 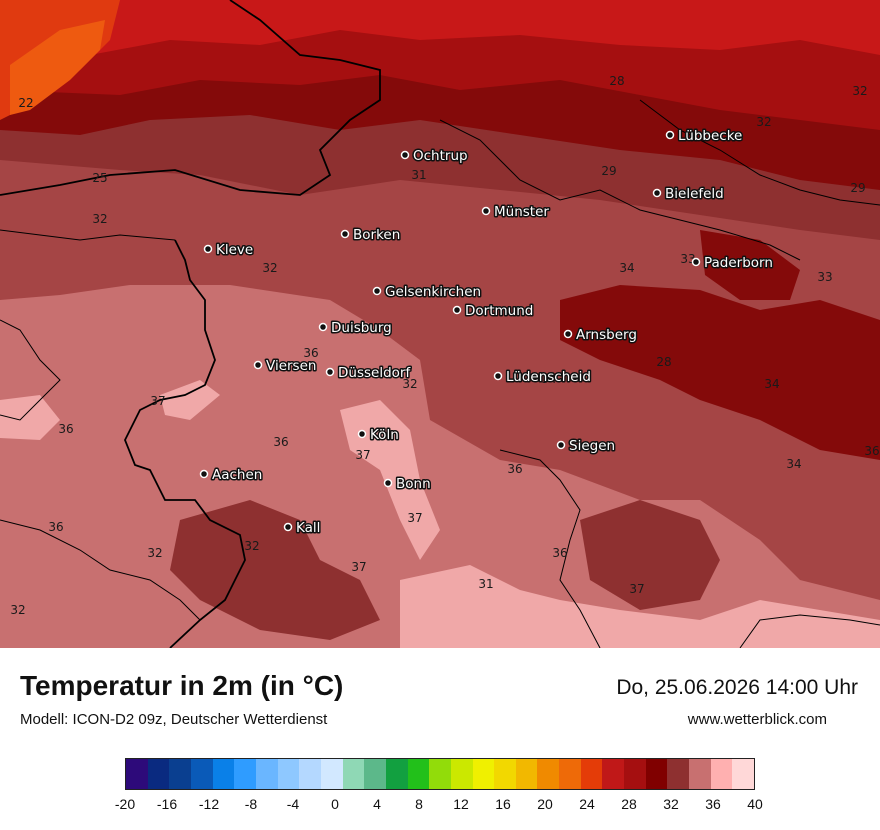 I want to click on city-ochtrup: Ochtrup, so click(x=434, y=156).